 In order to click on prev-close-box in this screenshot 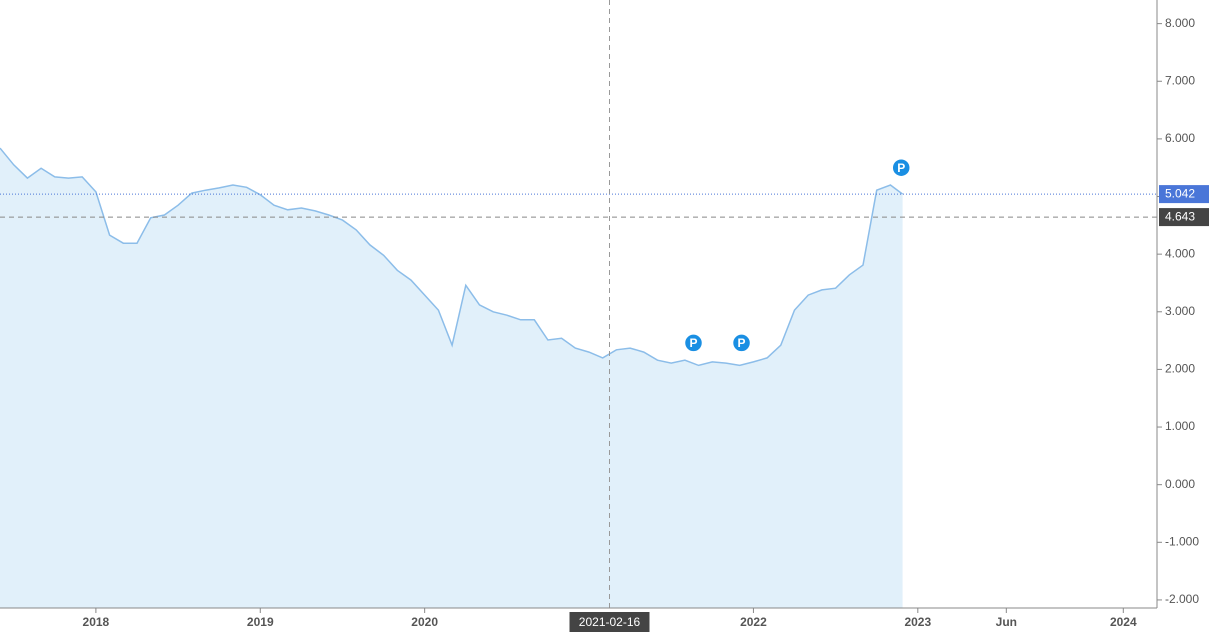, I will do `click(1184, 217)`.